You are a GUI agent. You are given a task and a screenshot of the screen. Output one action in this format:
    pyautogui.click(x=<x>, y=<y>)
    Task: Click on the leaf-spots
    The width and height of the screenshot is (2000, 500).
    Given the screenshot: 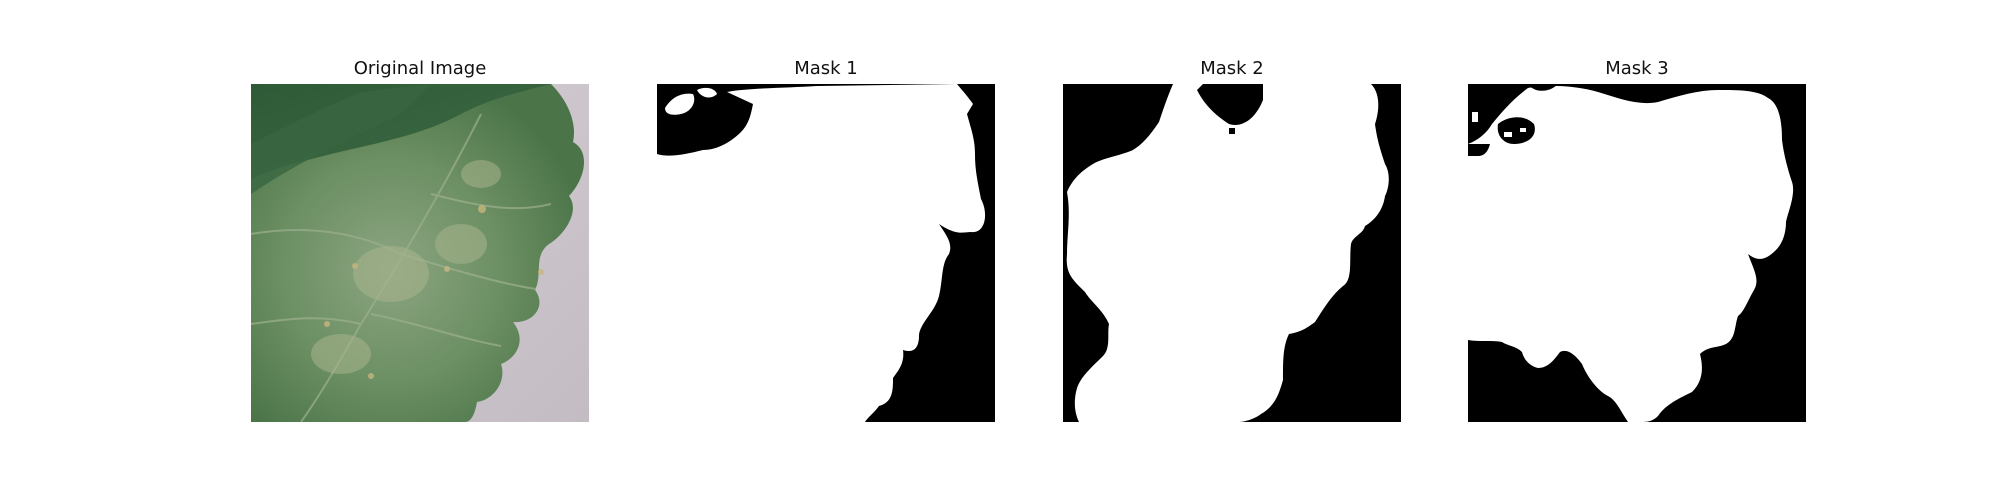 What is the action you would take?
    pyautogui.click(x=406, y=267)
    